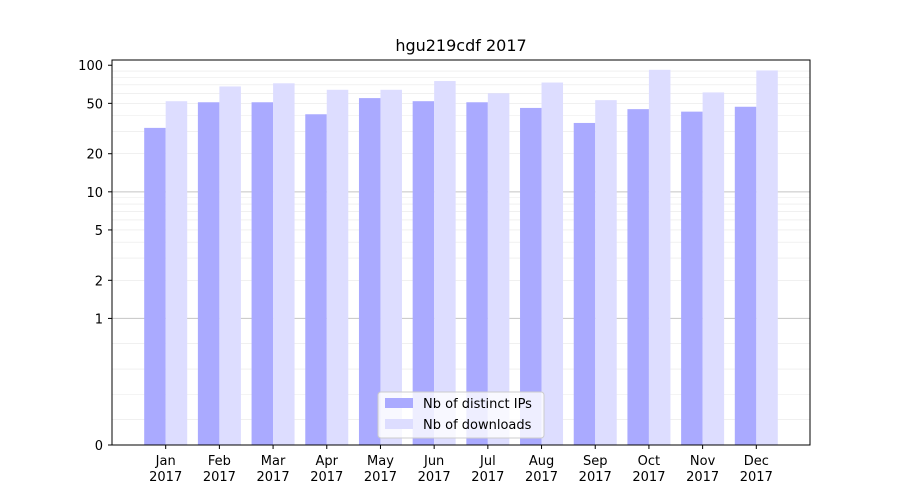  I want to click on y-tick-label: 5, so click(99, 231).